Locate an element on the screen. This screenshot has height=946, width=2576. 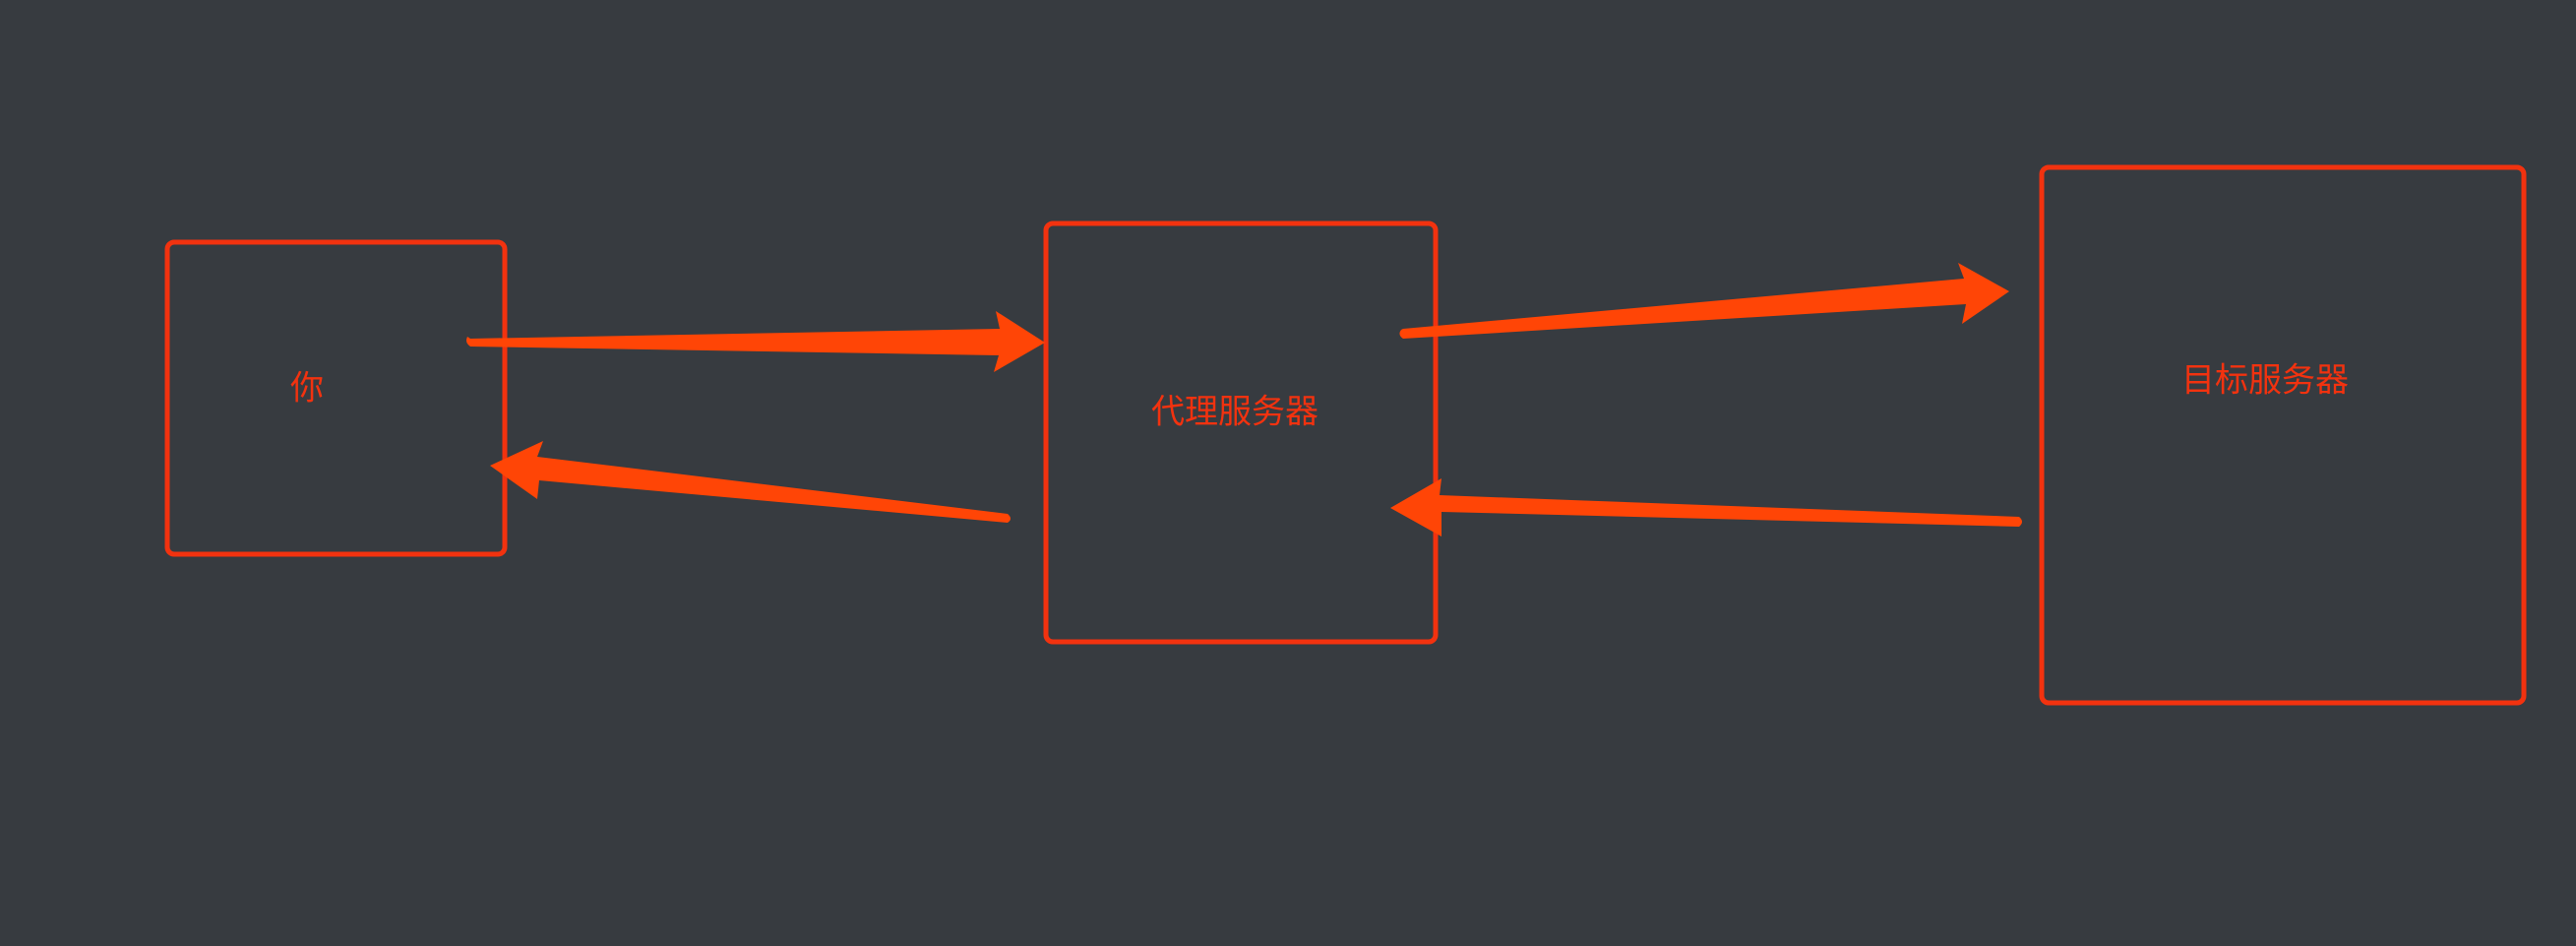
node-client: 你 is located at coordinates (336, 398).